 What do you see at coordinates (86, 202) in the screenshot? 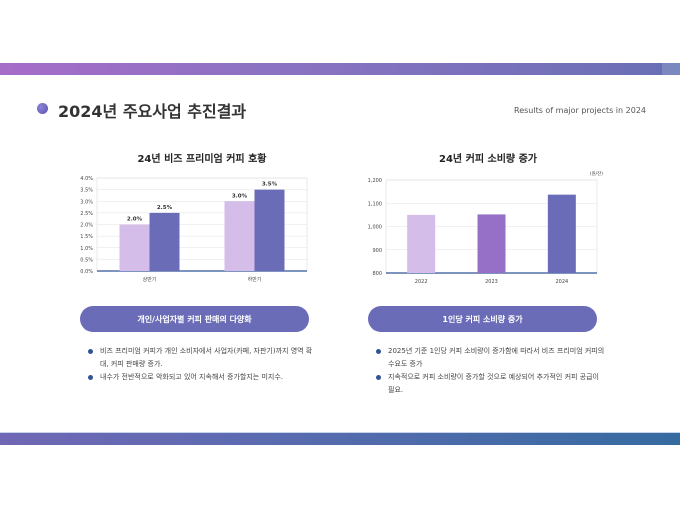
I see `y-tick-label: 3.0%` at bounding box center [86, 202].